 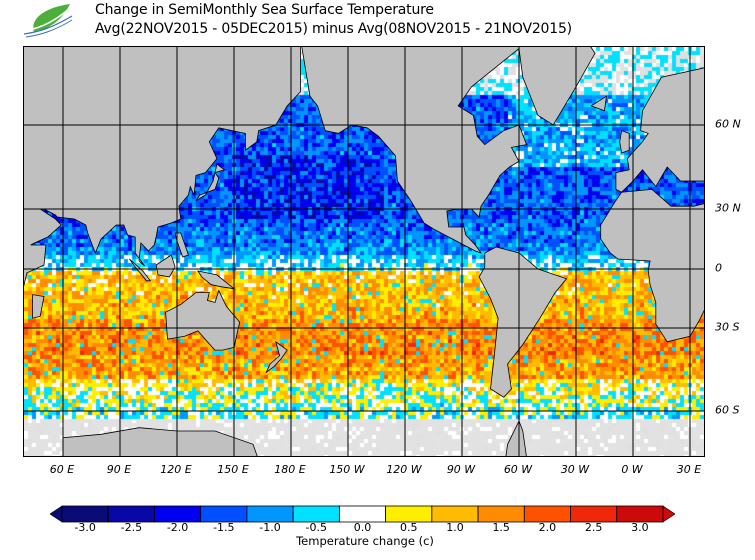 What do you see at coordinates (233, 469) in the screenshot?
I see `longitude-label: 150 E` at bounding box center [233, 469].